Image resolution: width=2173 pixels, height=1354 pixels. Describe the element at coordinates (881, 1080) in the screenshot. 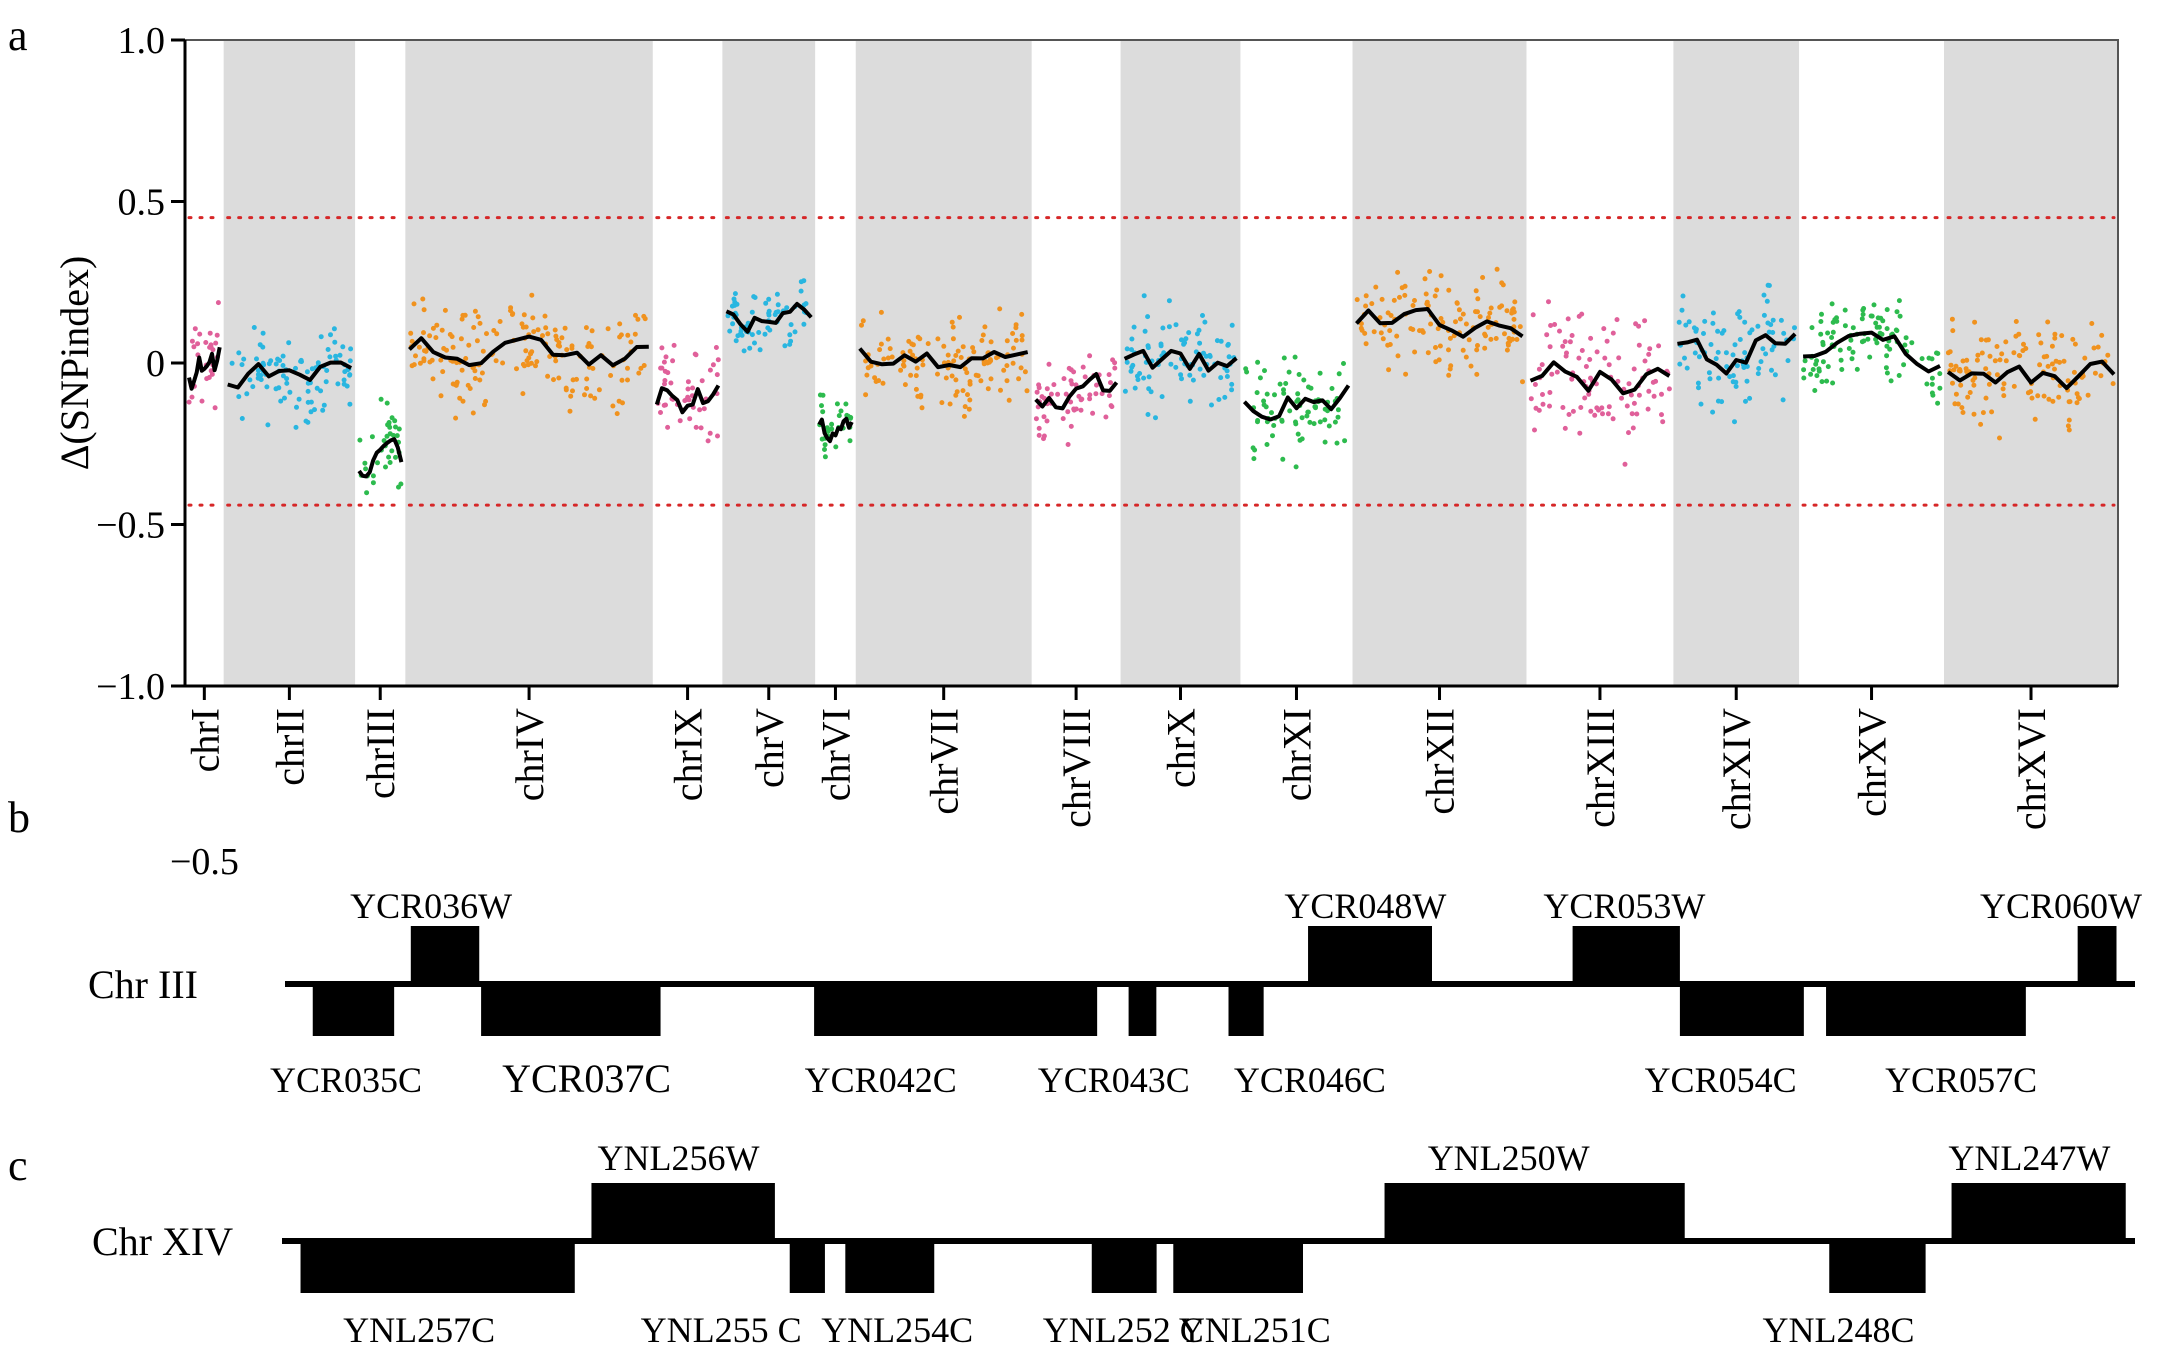

I see `gene-label-ycr042c: YCR042C` at that location.